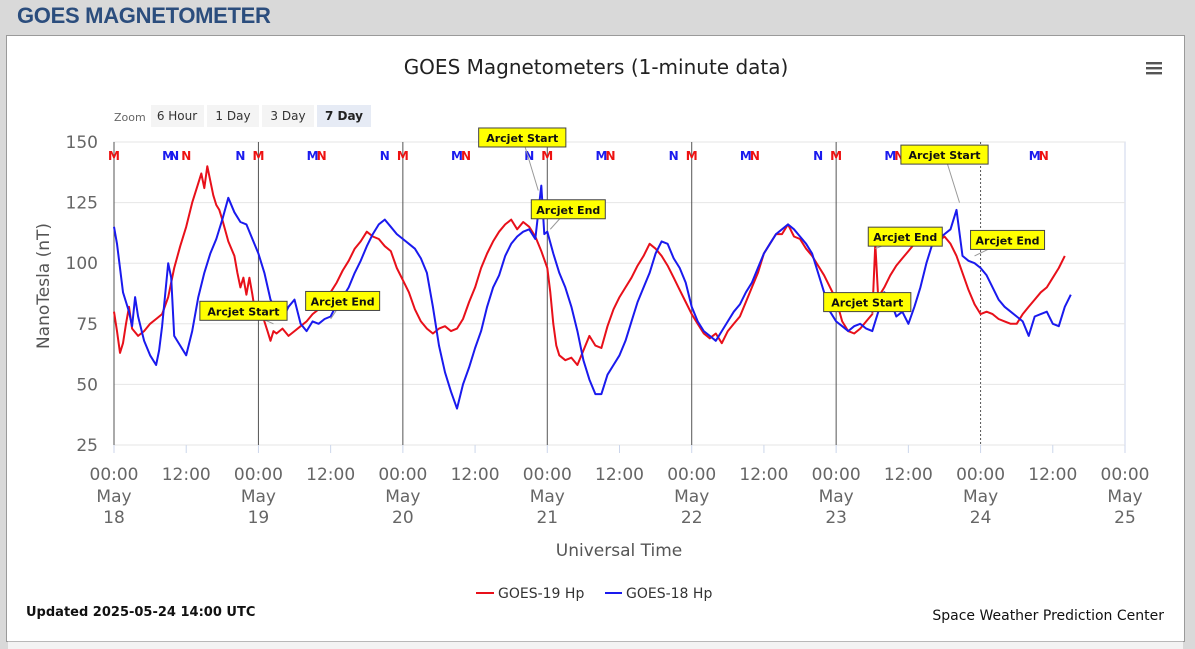 The height and width of the screenshot is (649, 1195). What do you see at coordinates (836, 518) in the screenshot?
I see `x-tick-label-day: 23` at bounding box center [836, 518].